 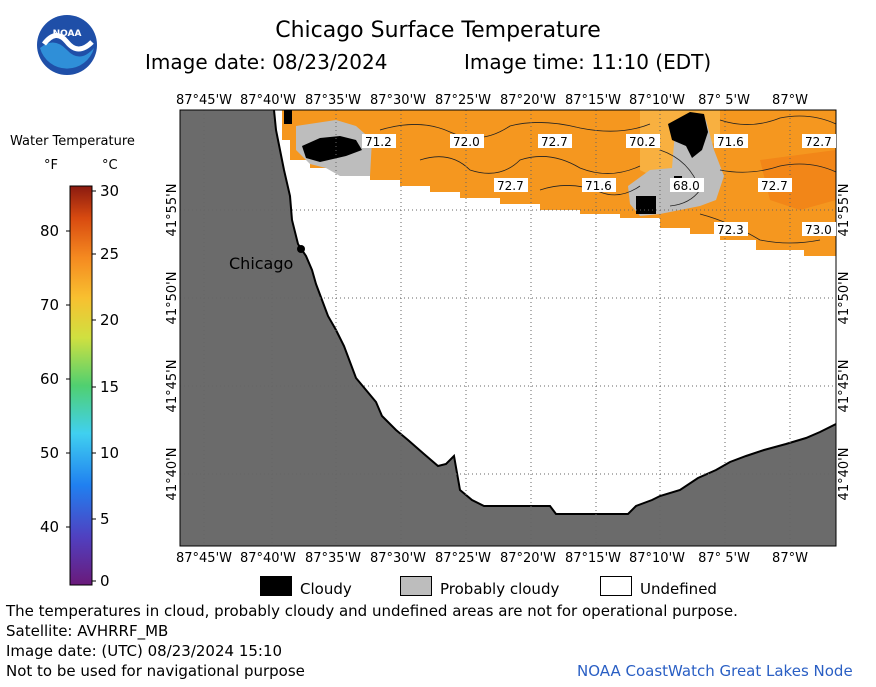 I want to click on city-label: Chicago, so click(x=261, y=263).